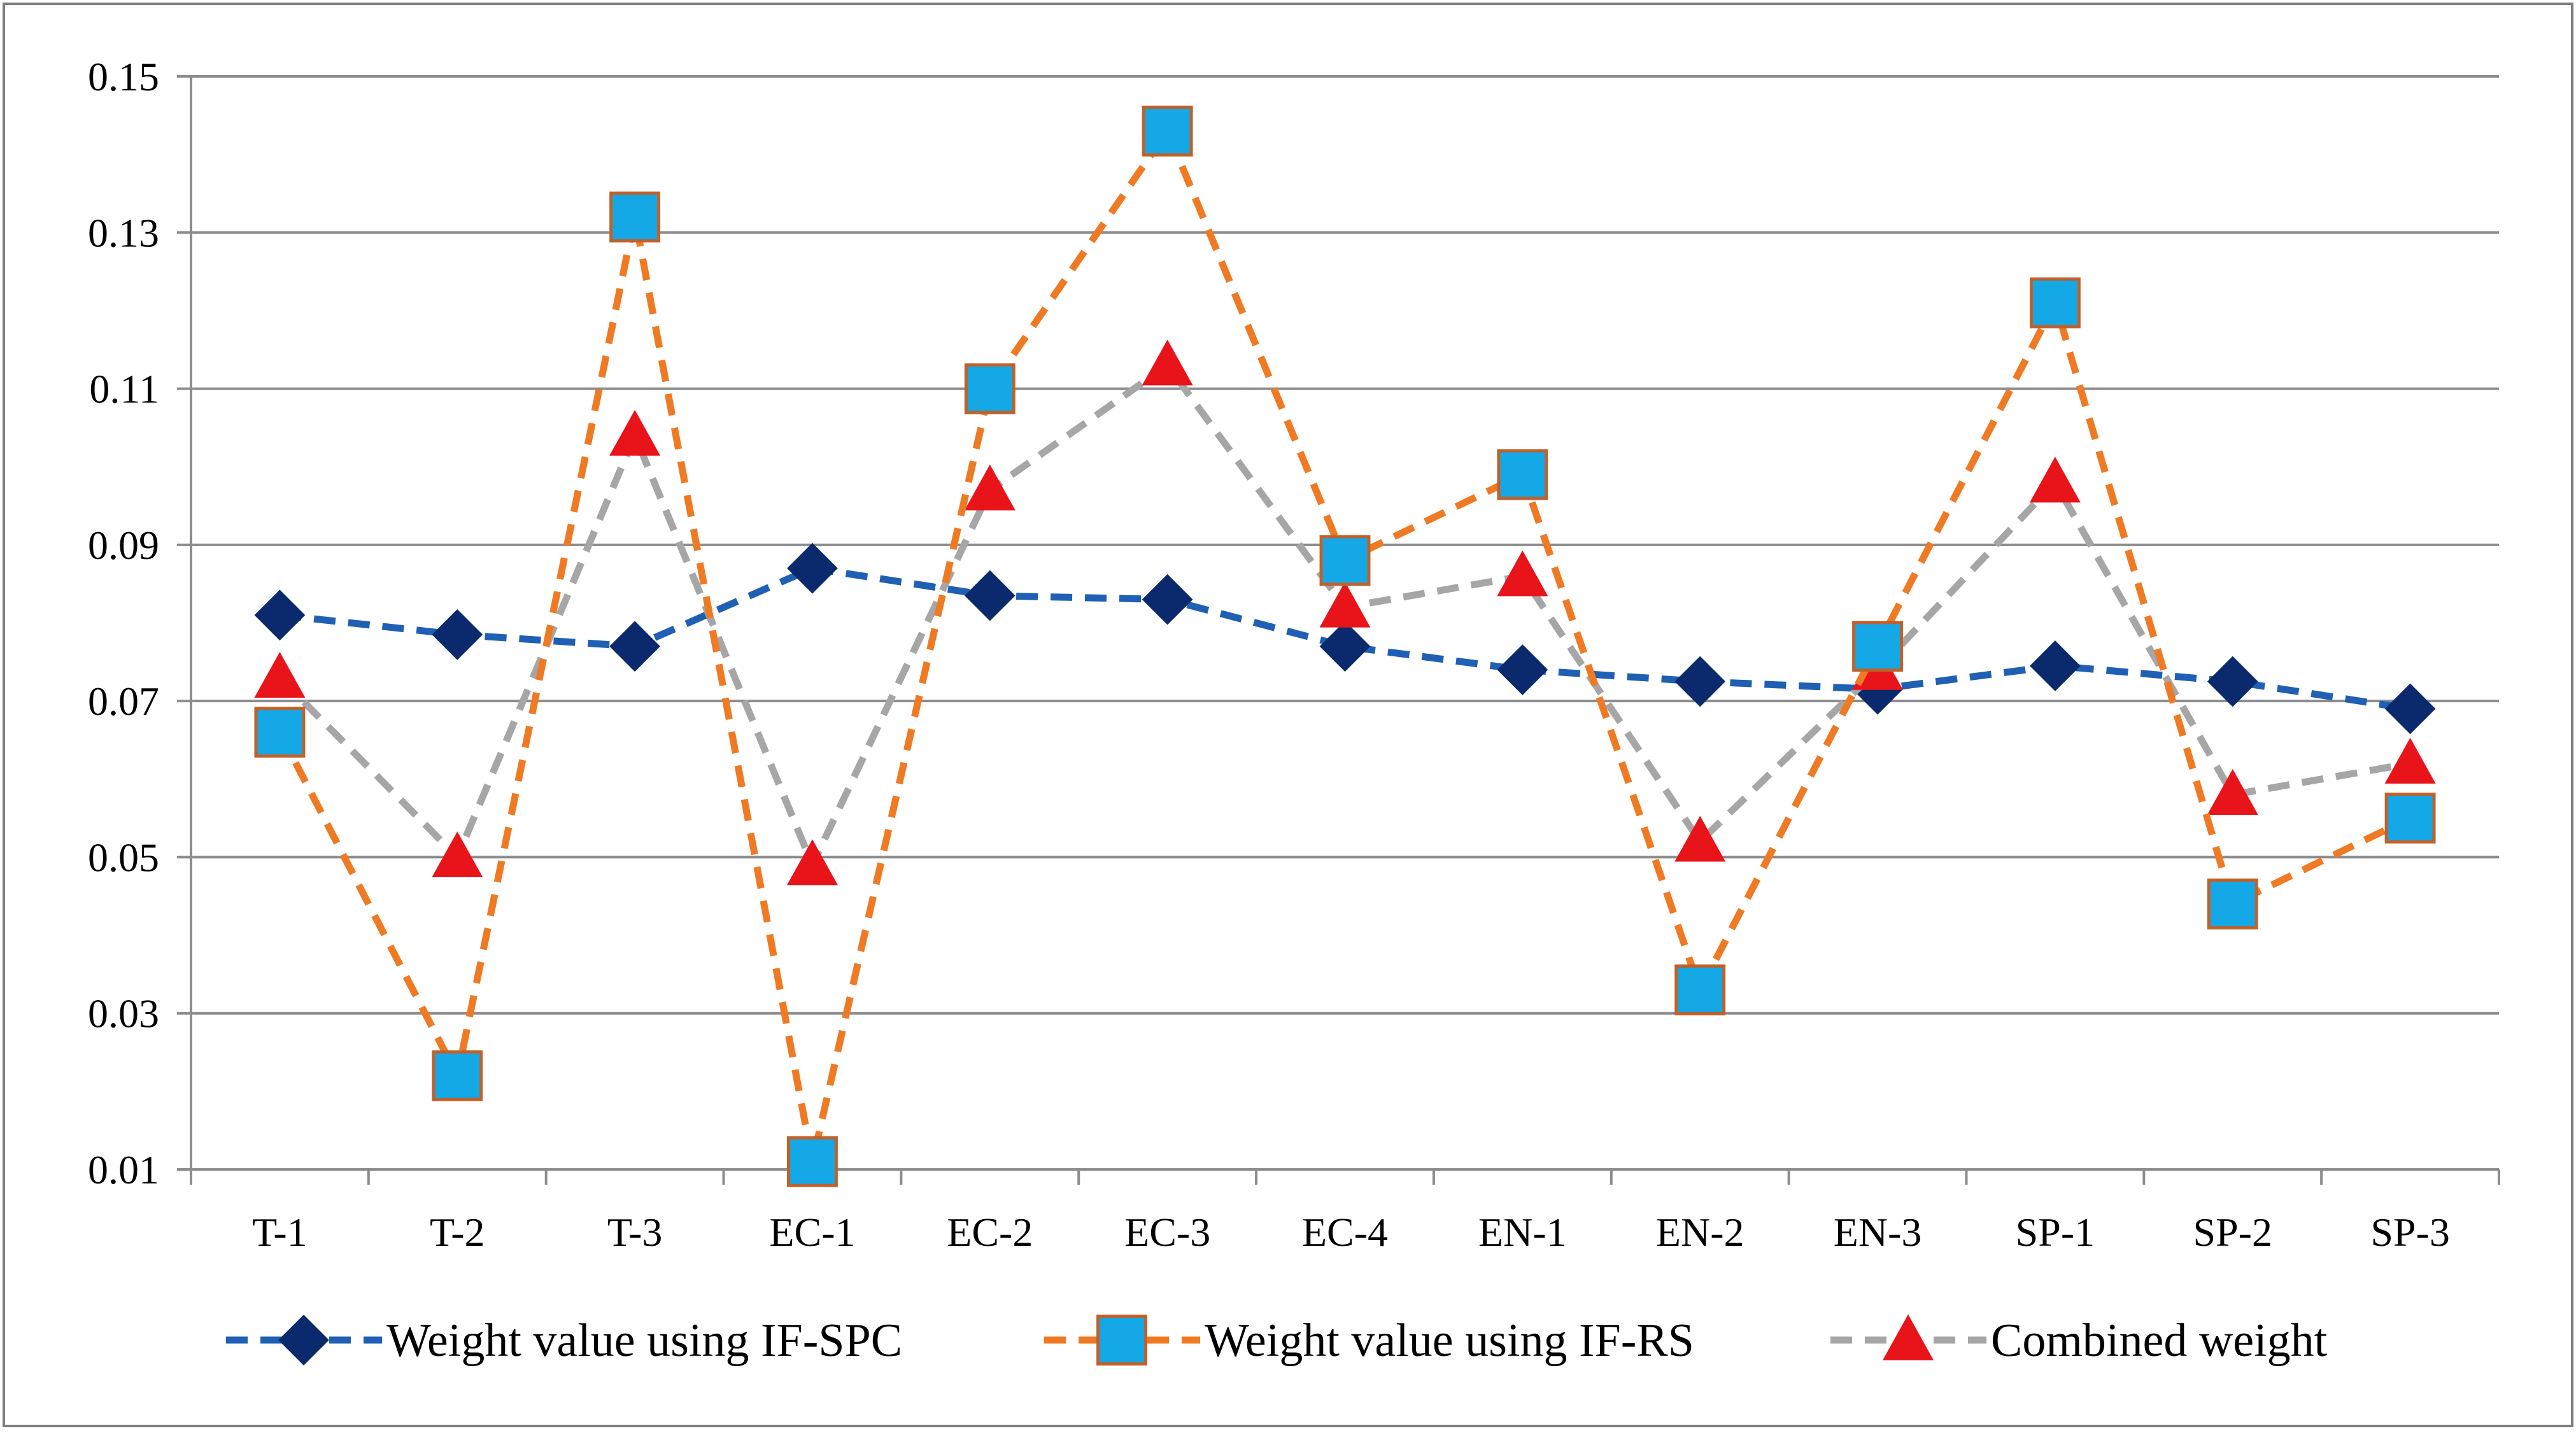 This screenshot has height=1433, width=2576. Describe the element at coordinates (2410, 1232) in the screenshot. I see `x-tick-label: SP-3` at that location.